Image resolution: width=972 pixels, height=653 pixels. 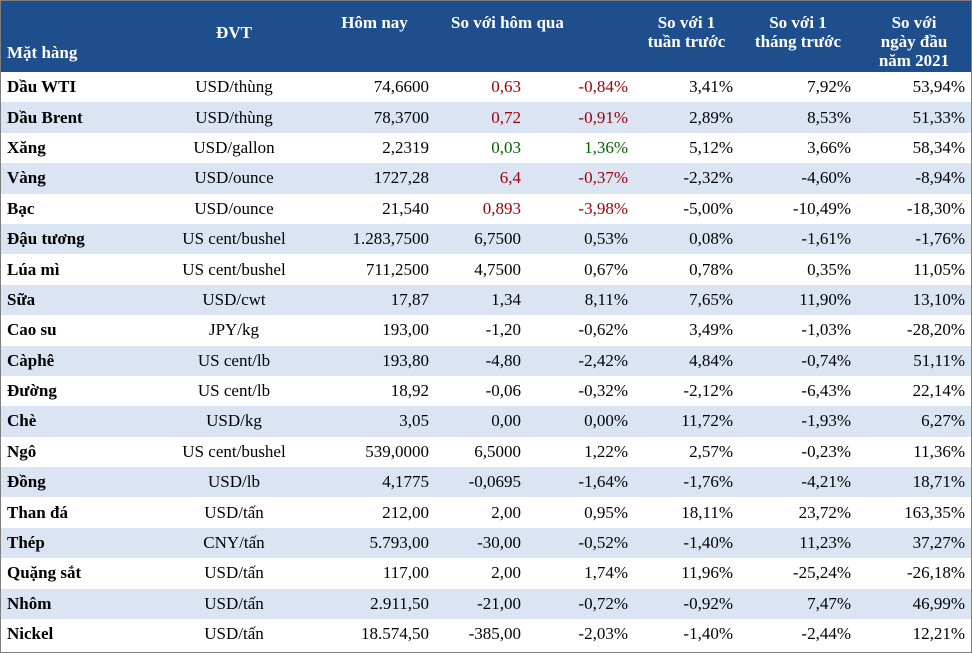 What do you see at coordinates (234, 147) in the screenshot?
I see `cell-unit: USD/gallon` at bounding box center [234, 147].